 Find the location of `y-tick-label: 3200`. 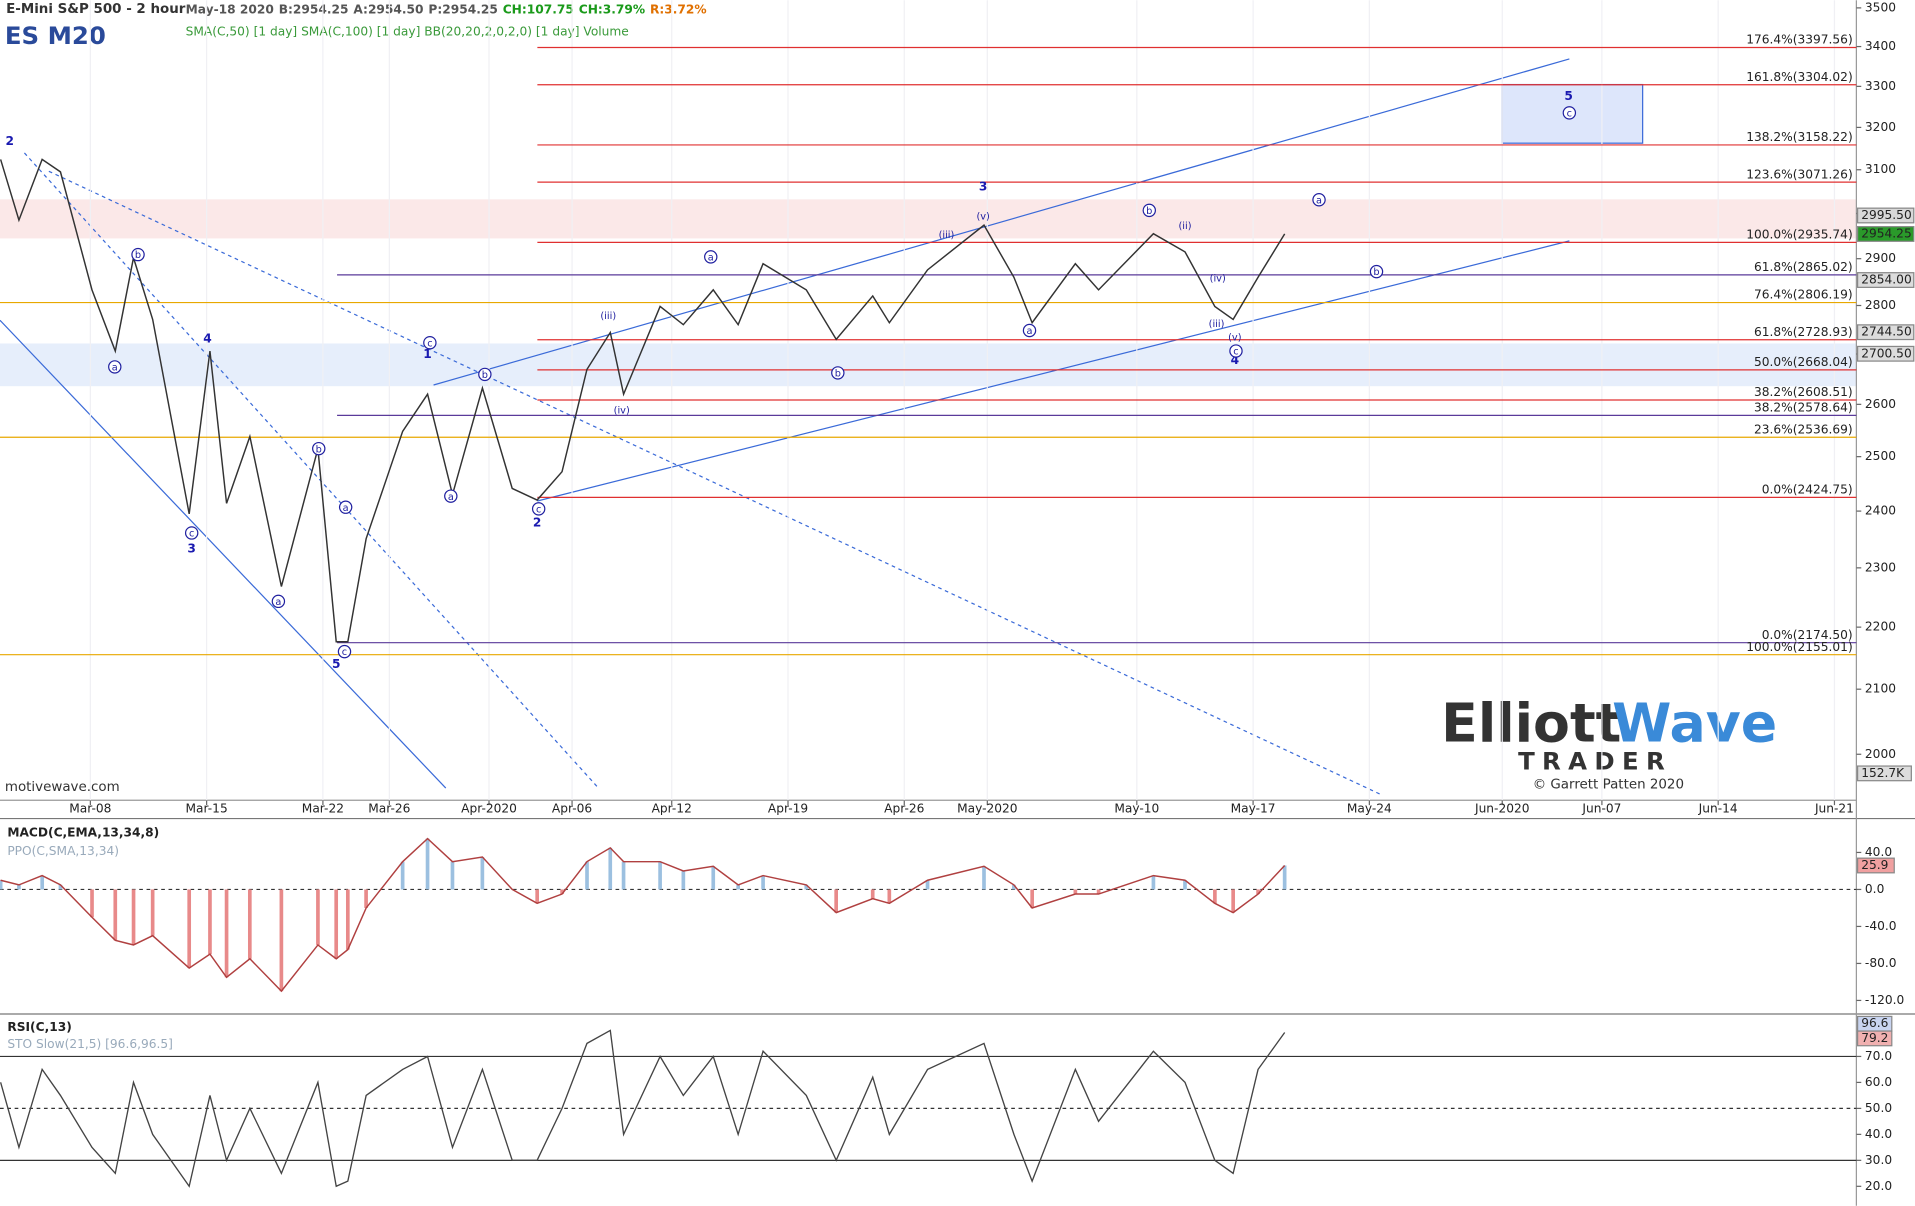

y-tick-label: 3200 is located at coordinates (1880, 127).